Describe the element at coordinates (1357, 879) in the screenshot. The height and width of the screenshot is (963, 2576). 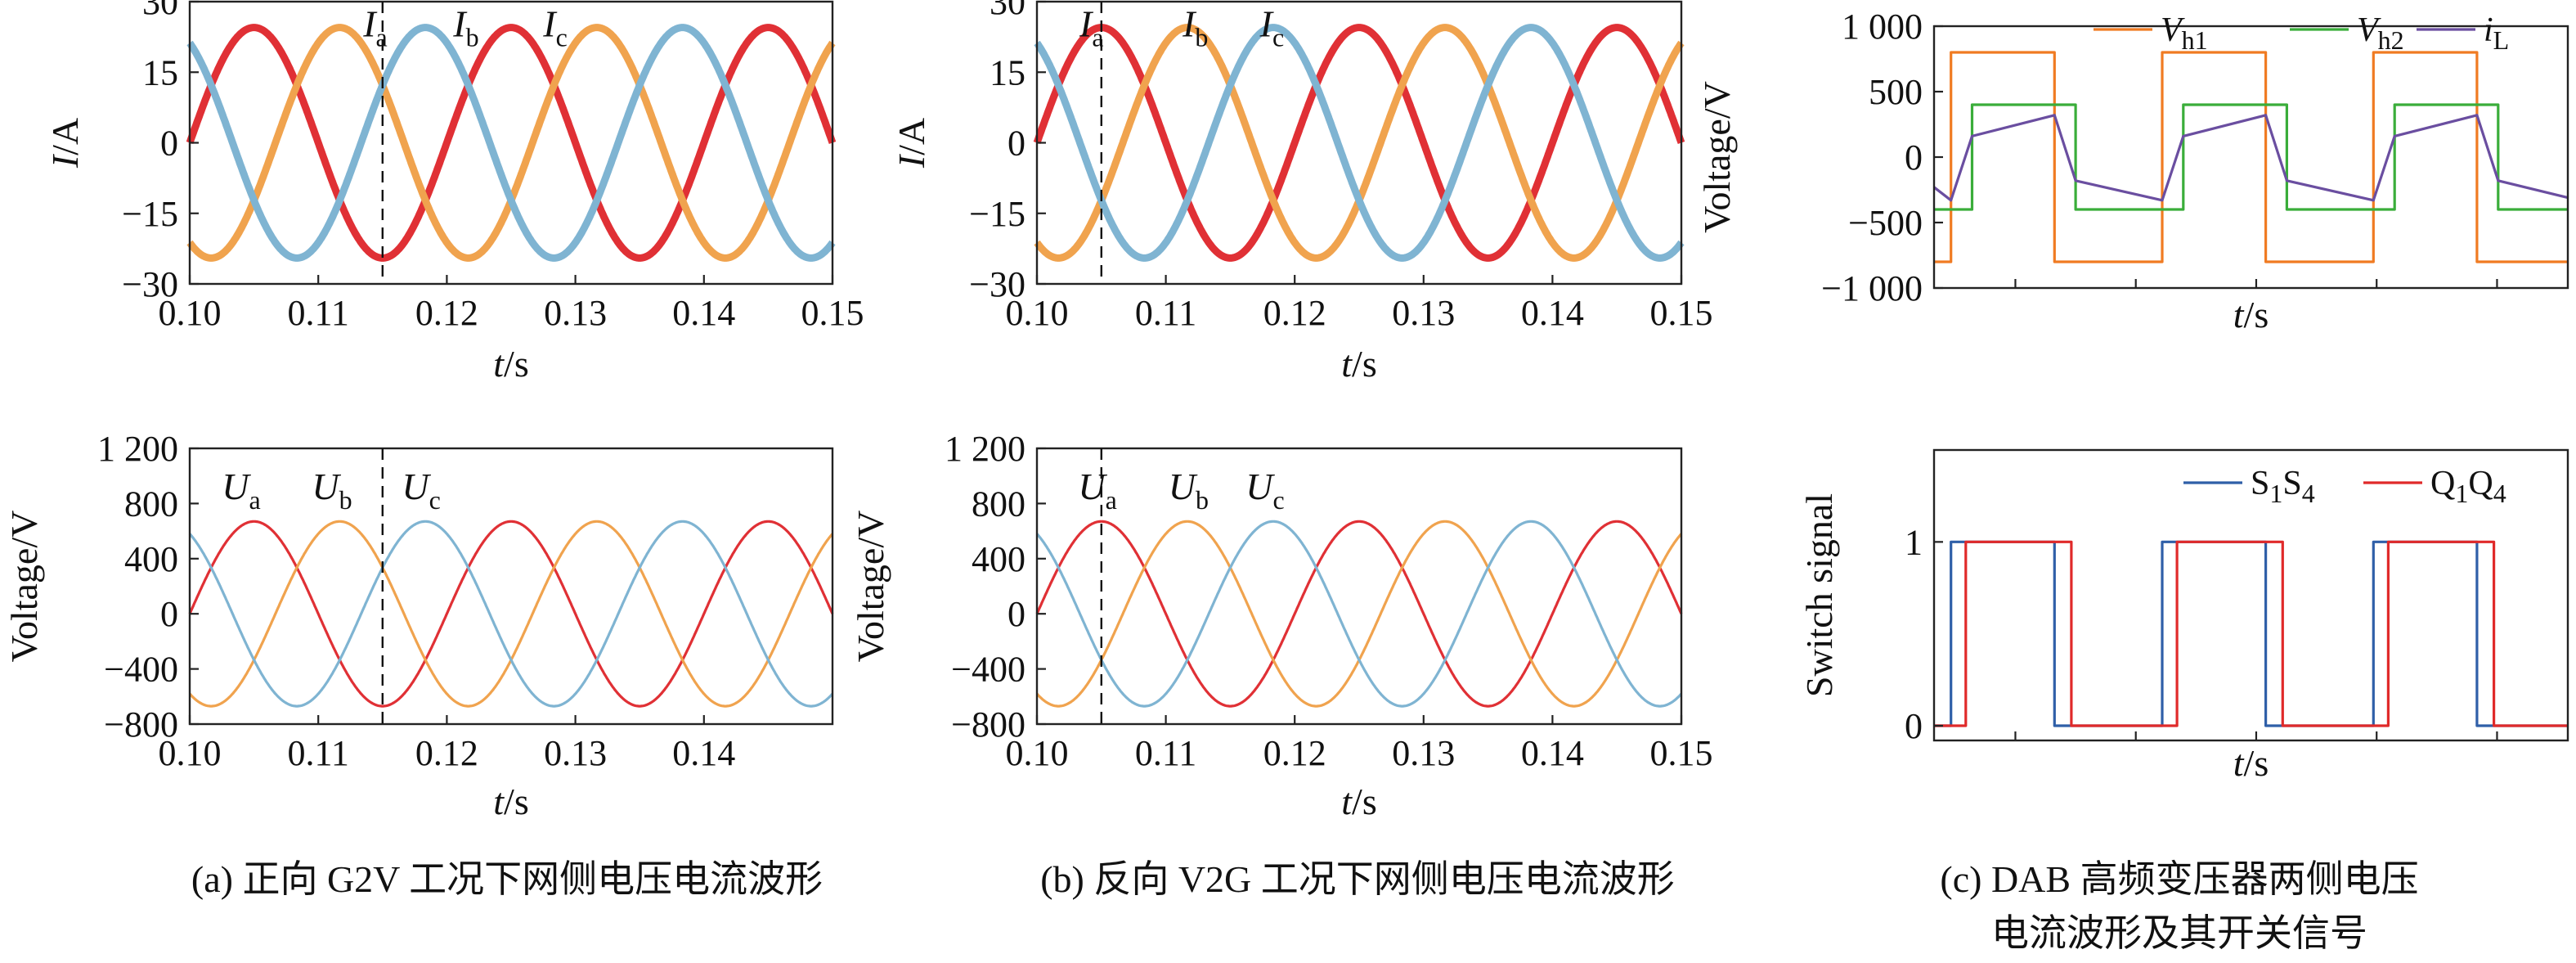
I see `caption-b: (b) 反向 V2G 工况下网侧电压电流波形` at that location.